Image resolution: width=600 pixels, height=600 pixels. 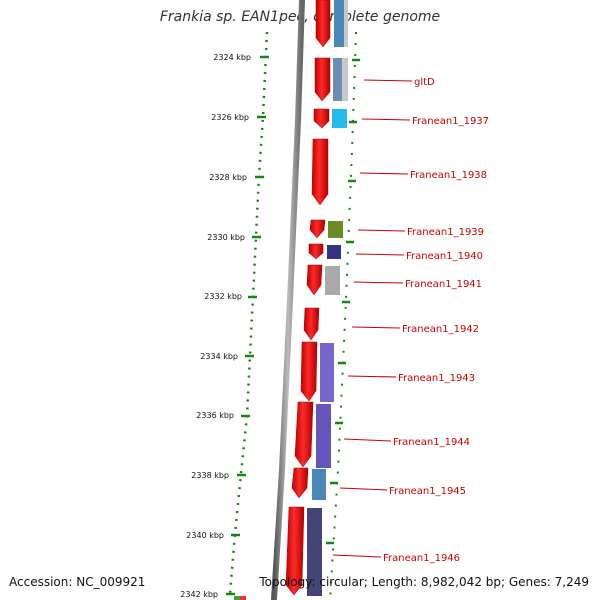 I want to click on gene-label-1943: Franean1_1943, so click(x=436, y=378).